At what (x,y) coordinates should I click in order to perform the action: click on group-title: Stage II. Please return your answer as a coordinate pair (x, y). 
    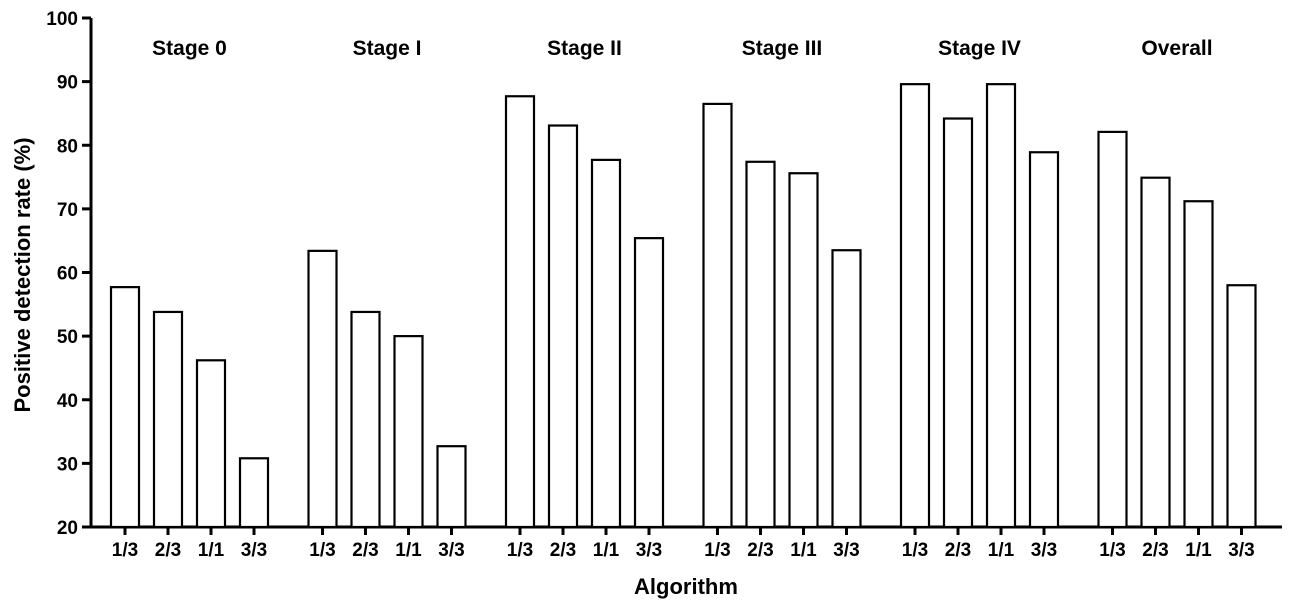
    Looking at the image, I should click on (584, 48).